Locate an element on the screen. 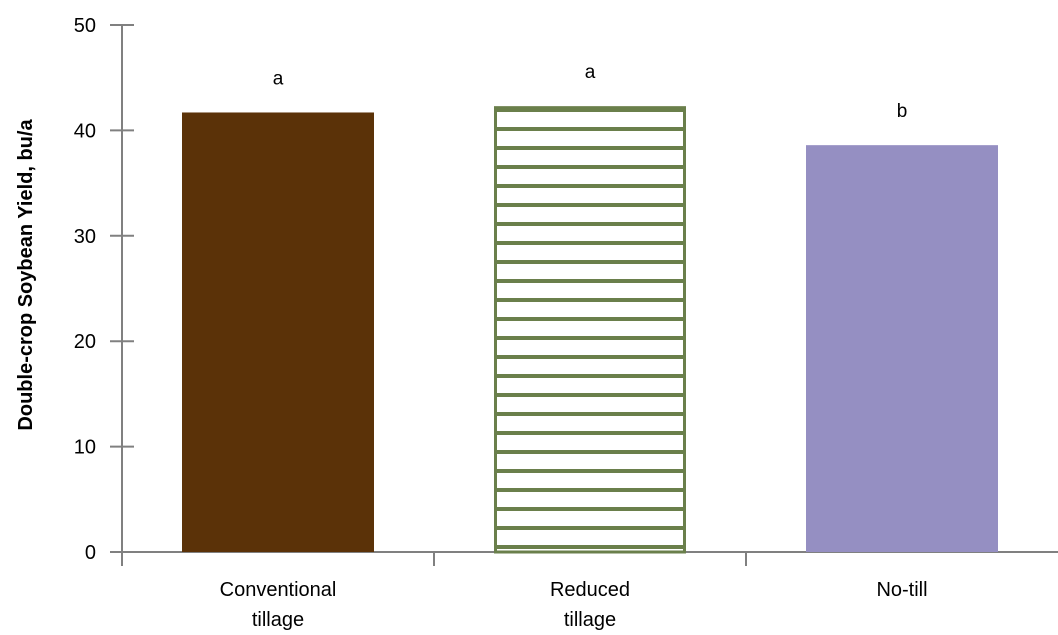 The image size is (1058, 635). y-tick-label: 50 is located at coordinates (85, 26).